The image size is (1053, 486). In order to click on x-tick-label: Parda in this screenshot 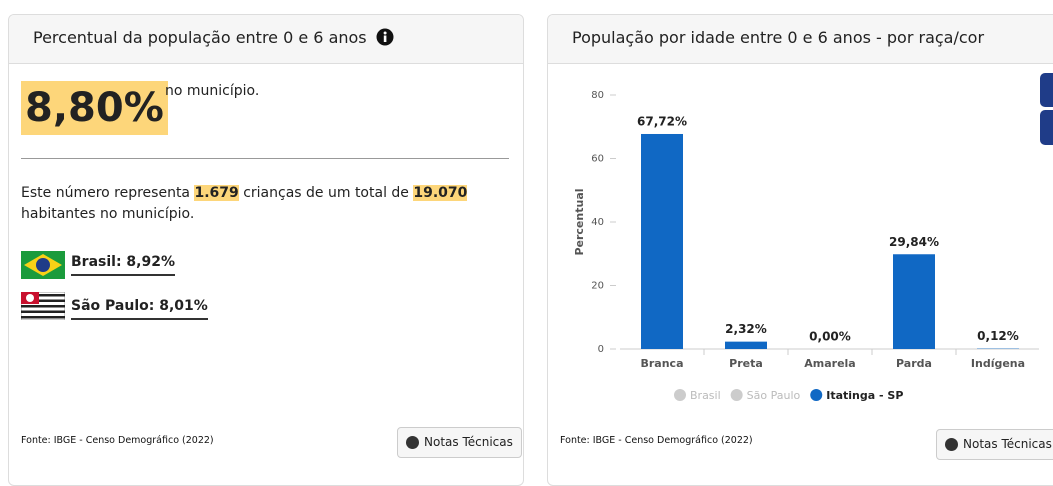, I will do `click(914, 363)`.